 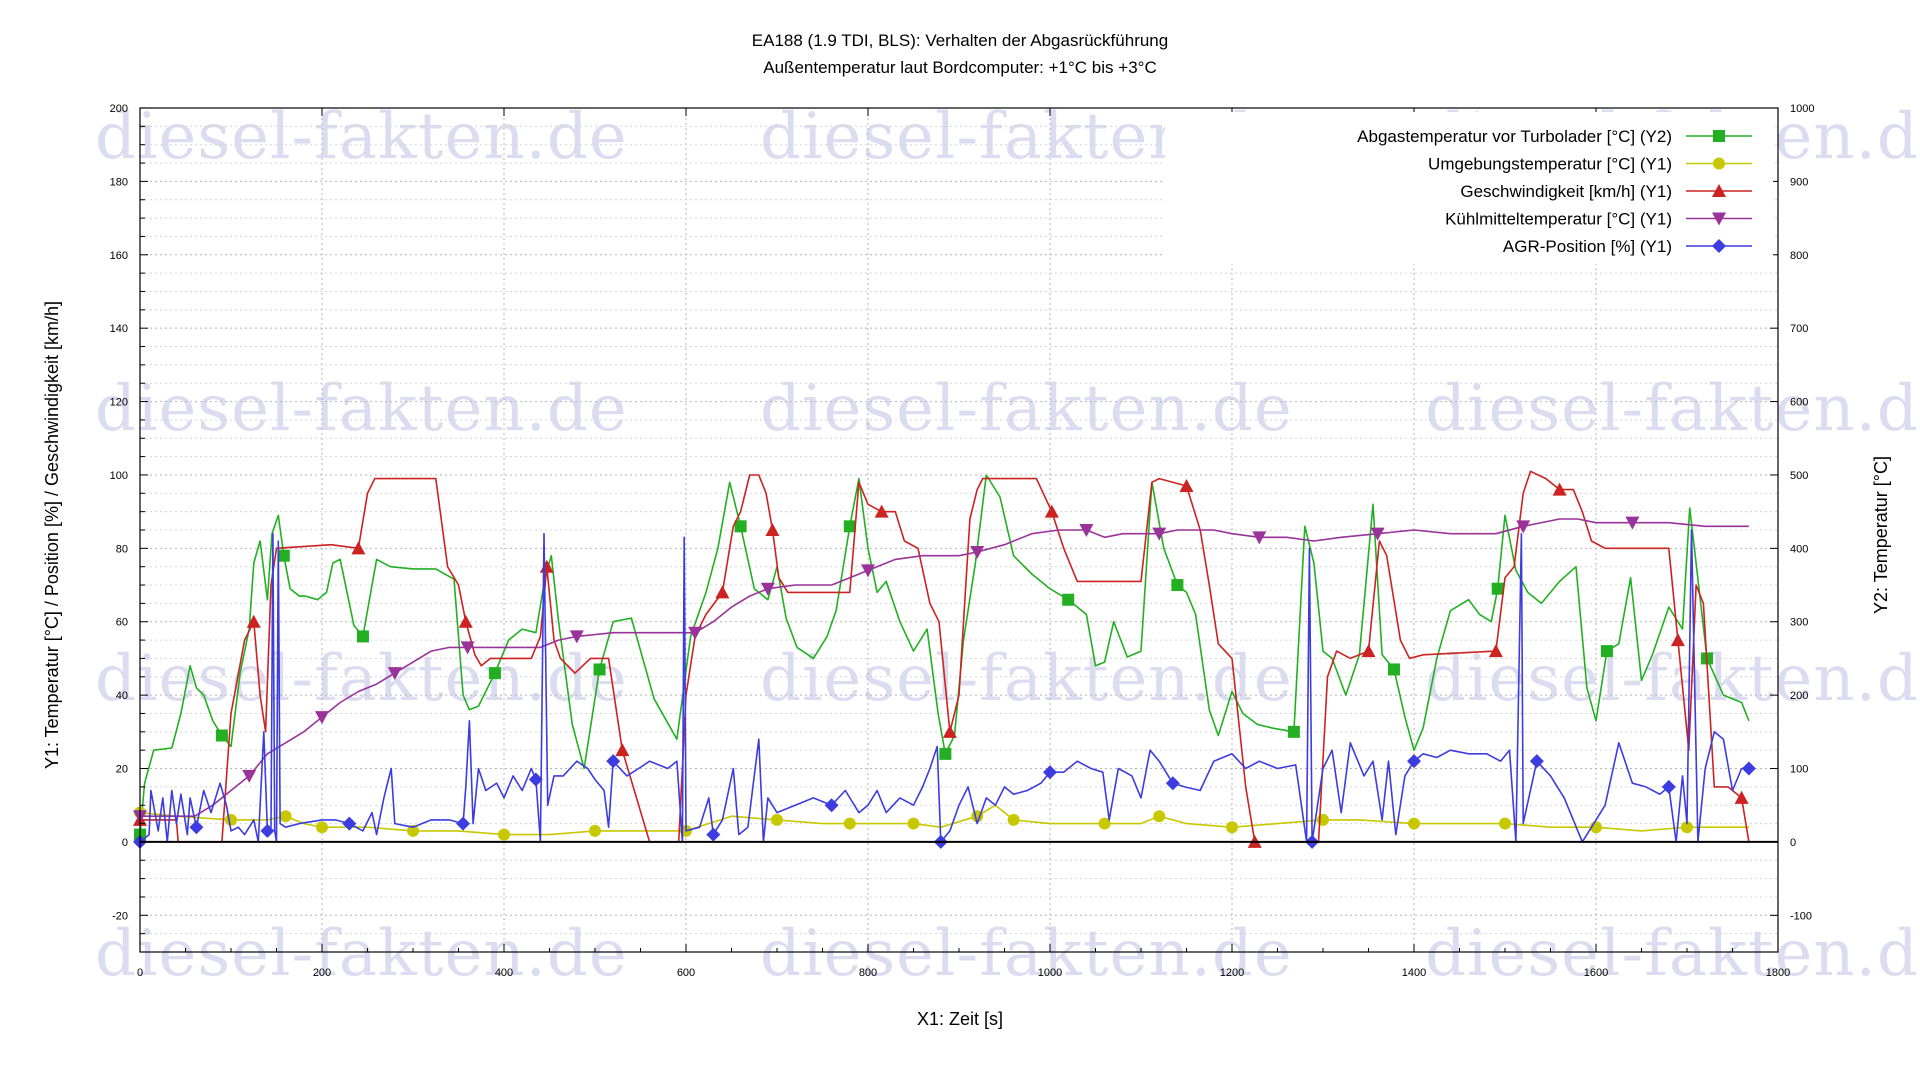 I want to click on y2-tick-label: 800, so click(x=1799, y=256).